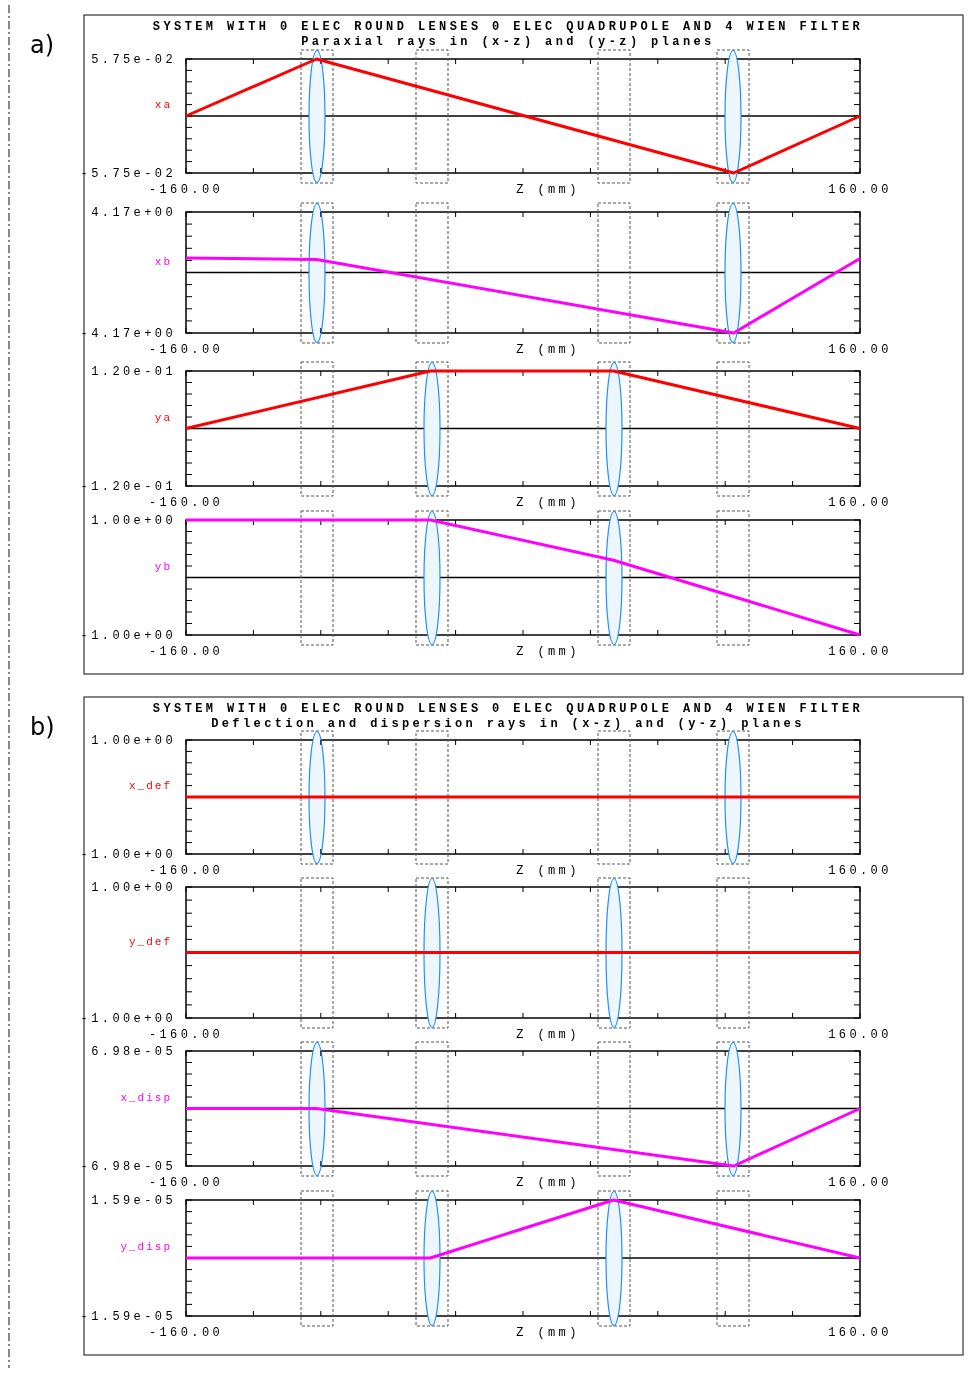 This screenshot has height=1373, width=969. I want to click on text: yb, so click(163, 566).